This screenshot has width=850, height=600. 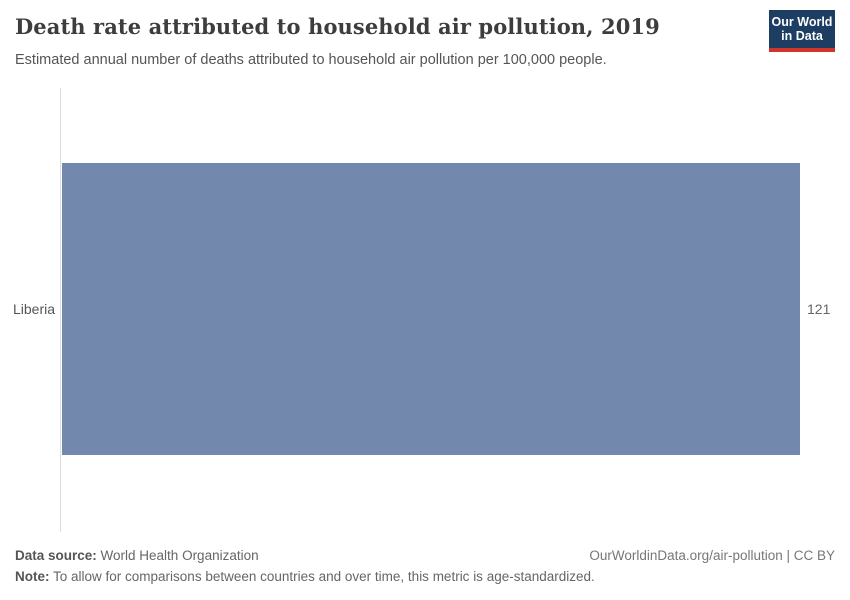 I want to click on value-label: 121, so click(x=819, y=309).